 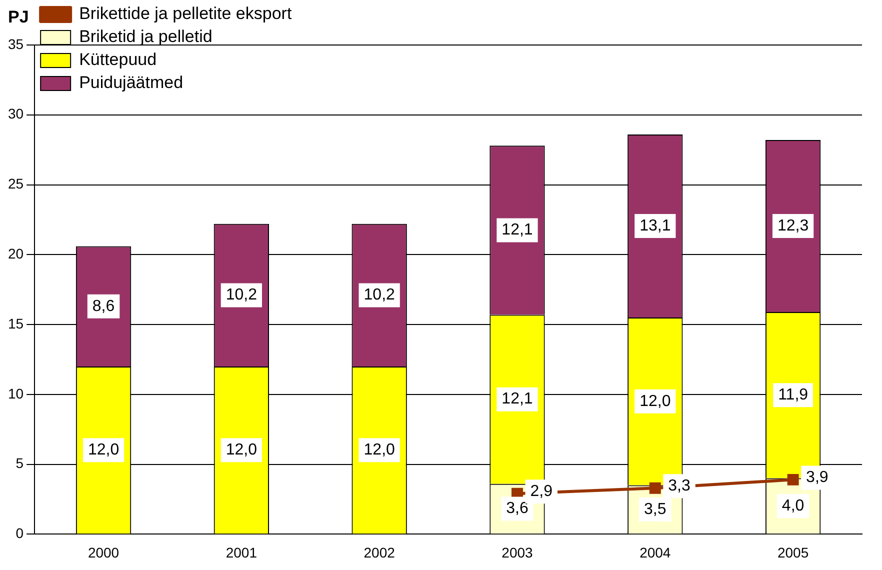 What do you see at coordinates (103, 306) in the screenshot?
I see `data-label: 8,6` at bounding box center [103, 306].